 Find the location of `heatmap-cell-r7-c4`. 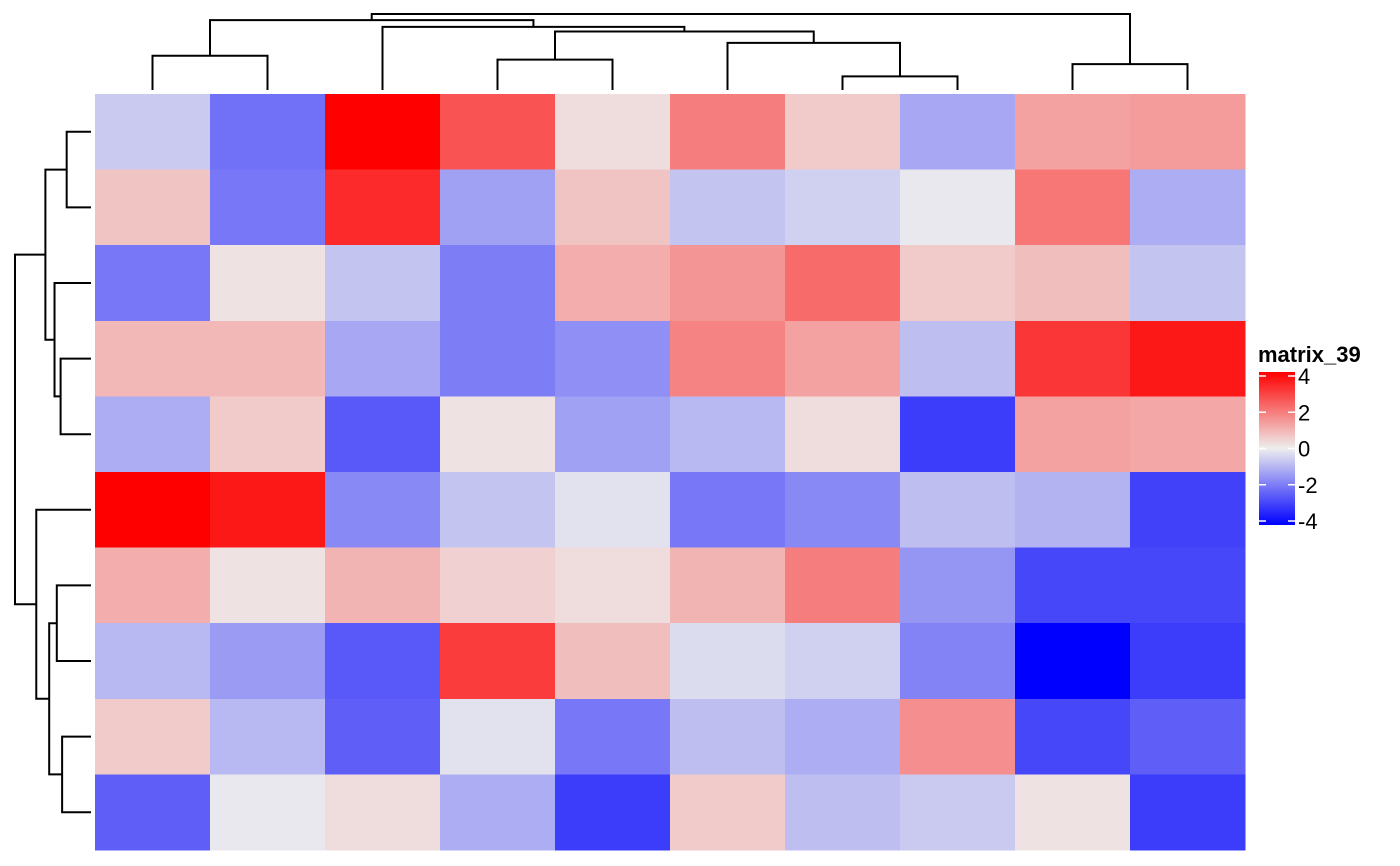

heatmap-cell-r7-c4 is located at coordinates (498, 585).